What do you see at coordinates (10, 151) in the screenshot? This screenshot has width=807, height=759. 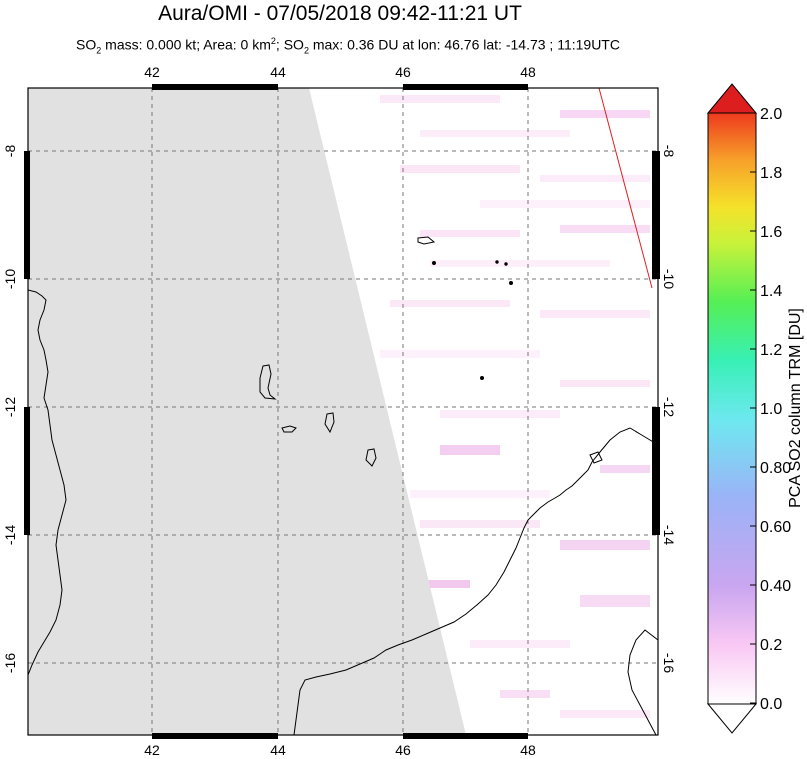 I see `lat-tick-left-8: -8` at bounding box center [10, 151].